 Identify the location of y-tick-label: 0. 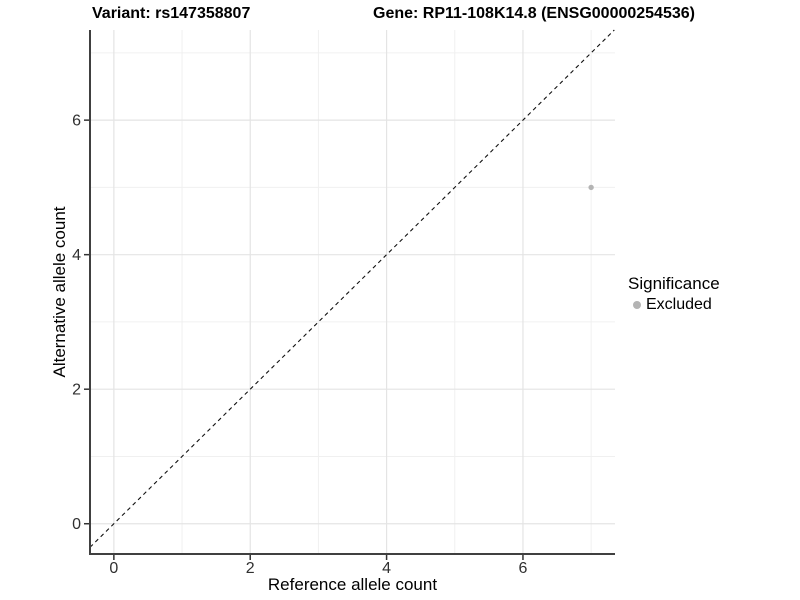
(76, 524).